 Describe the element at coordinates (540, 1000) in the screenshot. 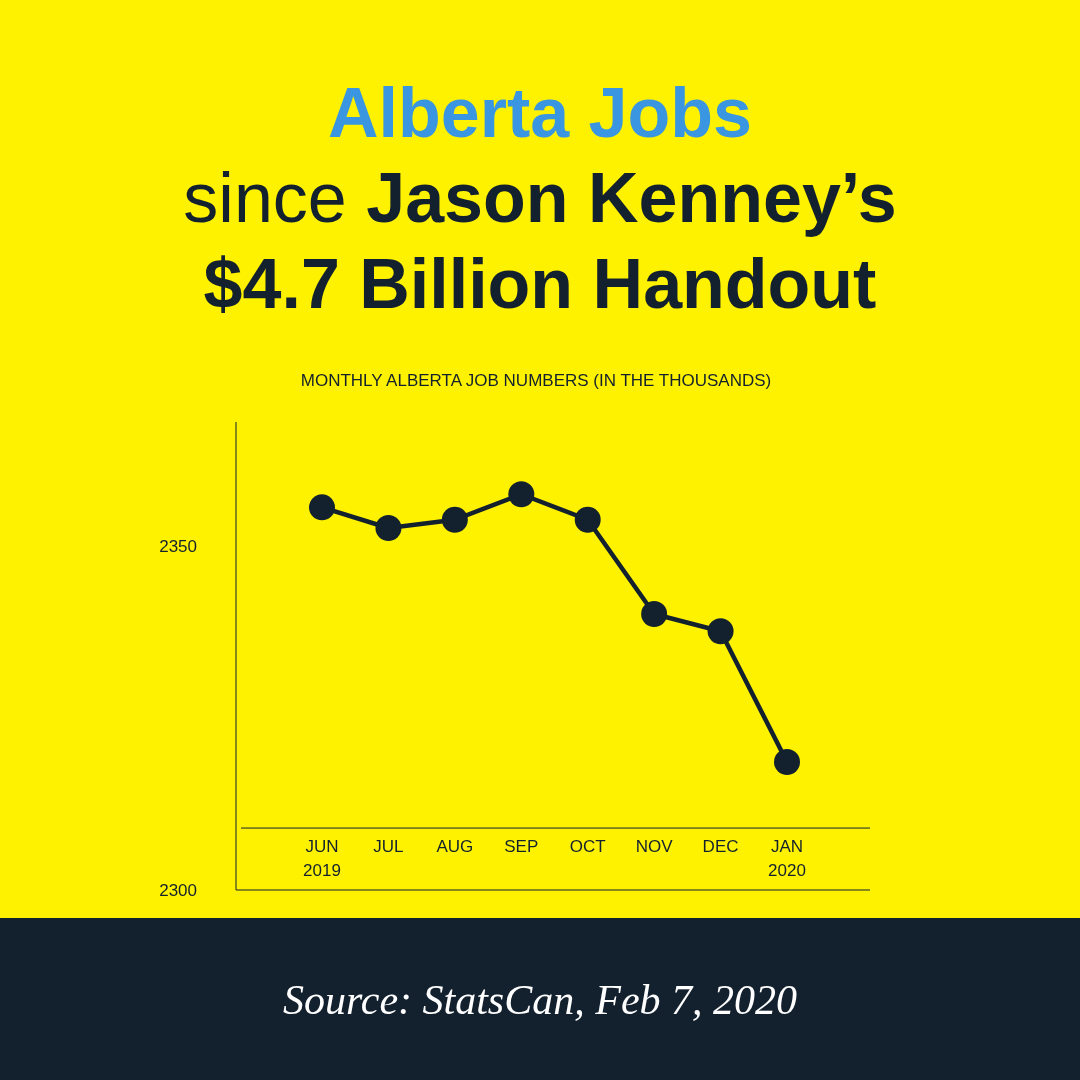

I see `source-note: Source: StatsCan, Feb 7, 2020` at that location.